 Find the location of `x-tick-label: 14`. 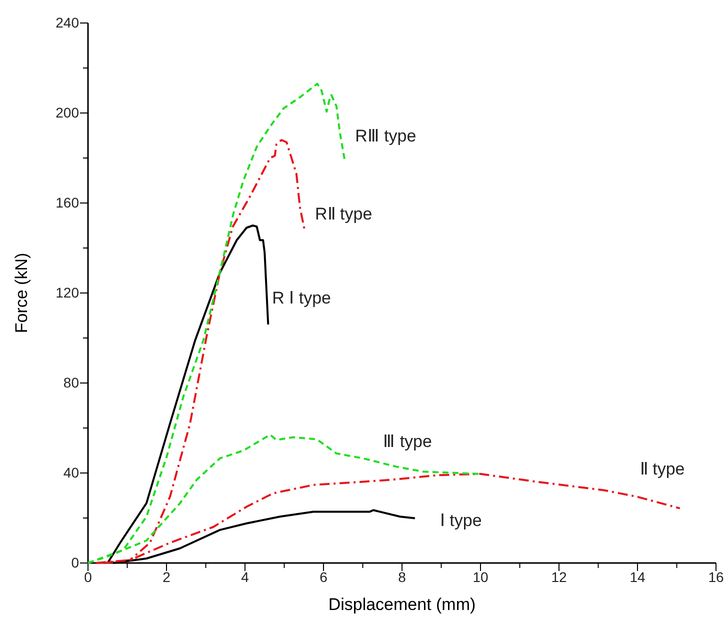

x-tick-label: 14 is located at coordinates (638, 576).